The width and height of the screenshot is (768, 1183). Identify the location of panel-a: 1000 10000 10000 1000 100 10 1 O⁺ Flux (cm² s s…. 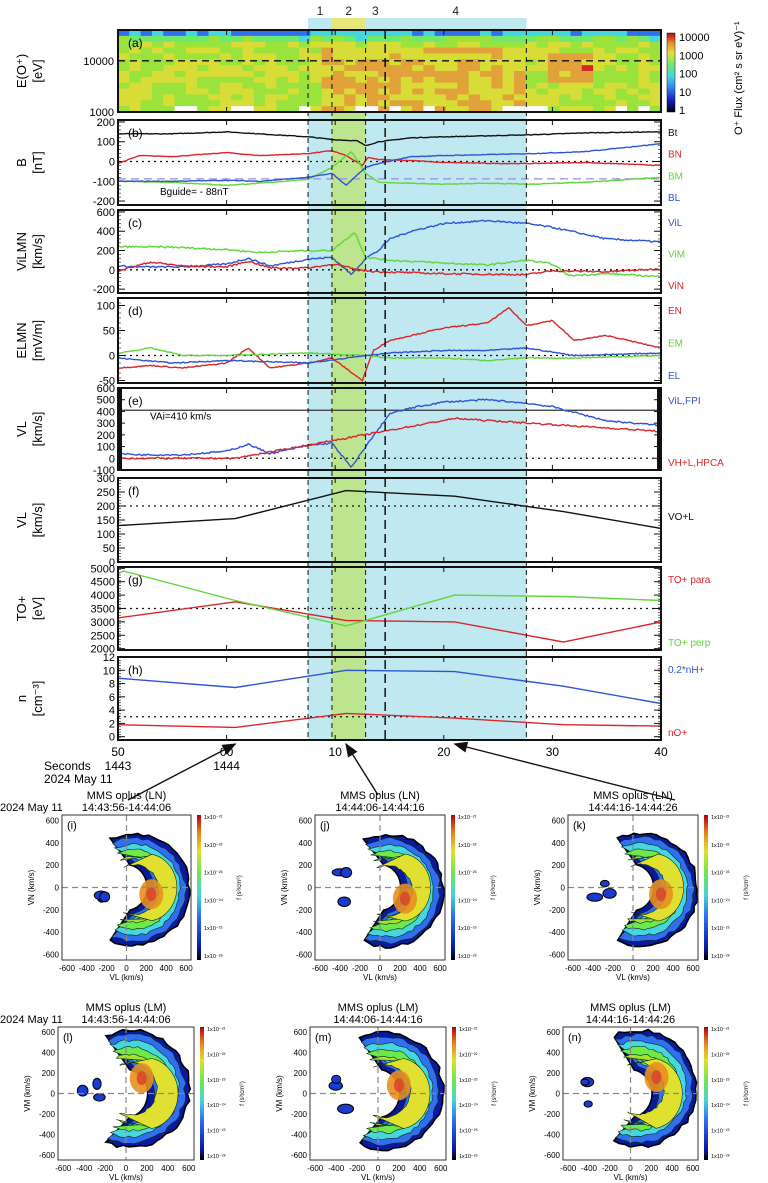
(379, 78).